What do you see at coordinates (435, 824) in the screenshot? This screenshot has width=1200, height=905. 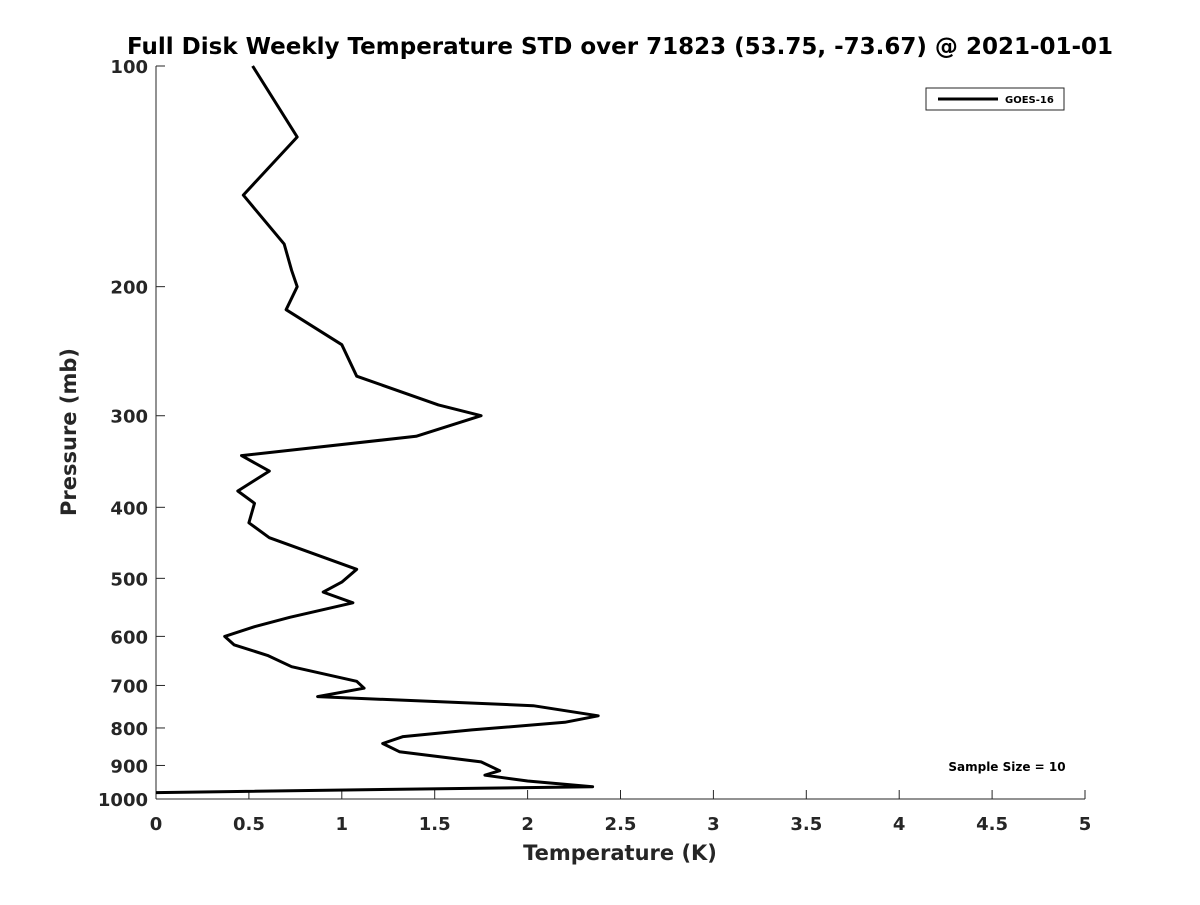 I see `x-tick-label: 1.5` at bounding box center [435, 824].